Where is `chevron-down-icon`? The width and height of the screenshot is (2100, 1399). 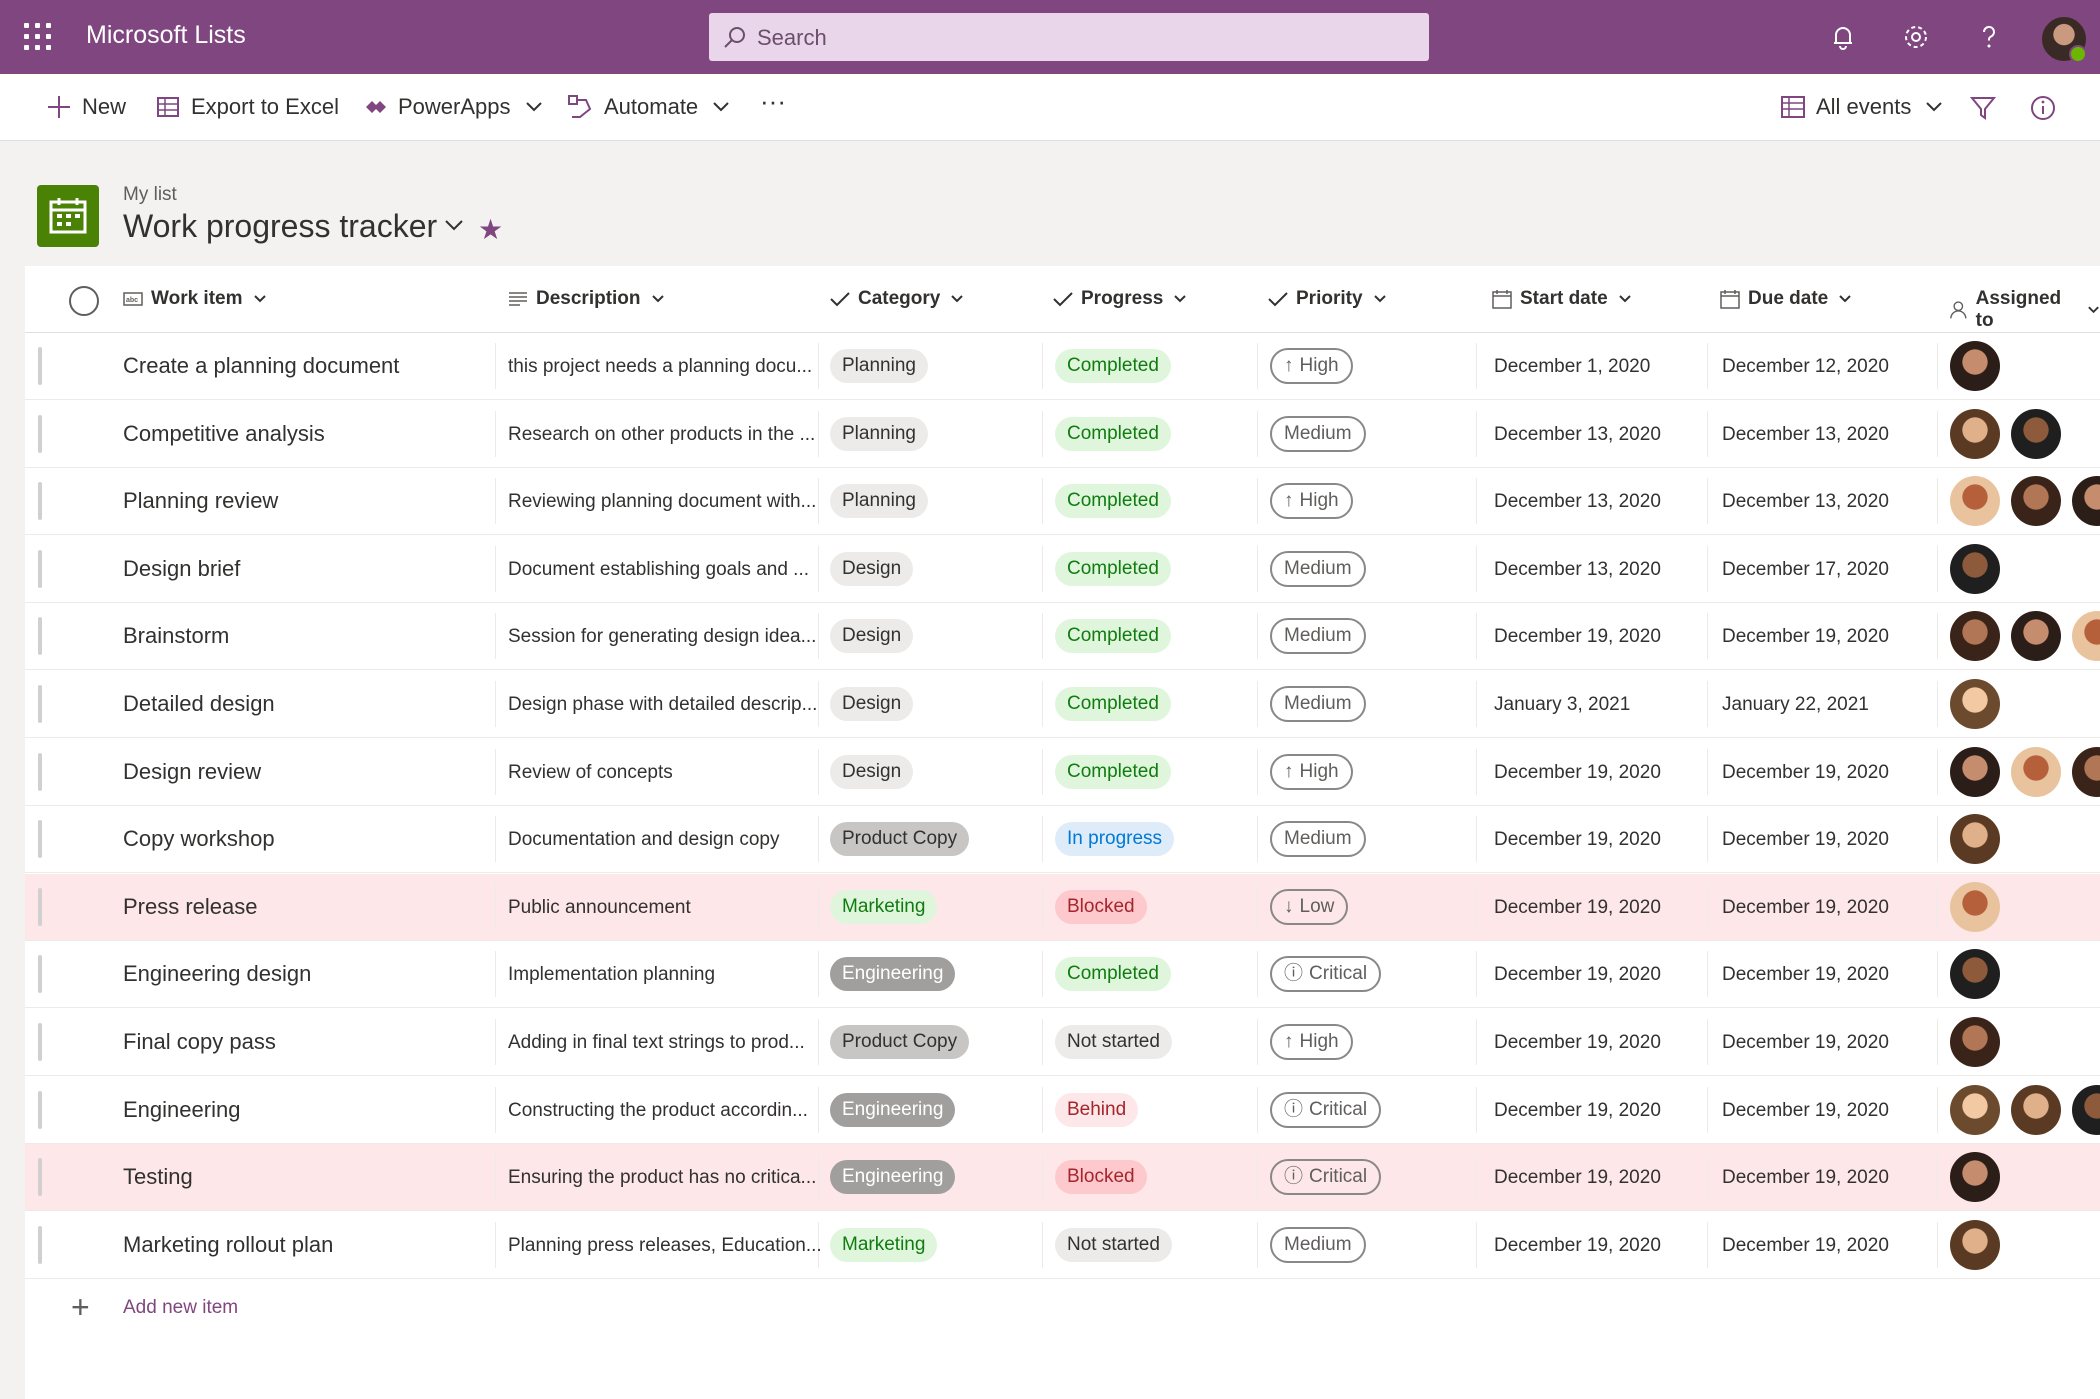
chevron-down-icon is located at coordinates (454, 226).